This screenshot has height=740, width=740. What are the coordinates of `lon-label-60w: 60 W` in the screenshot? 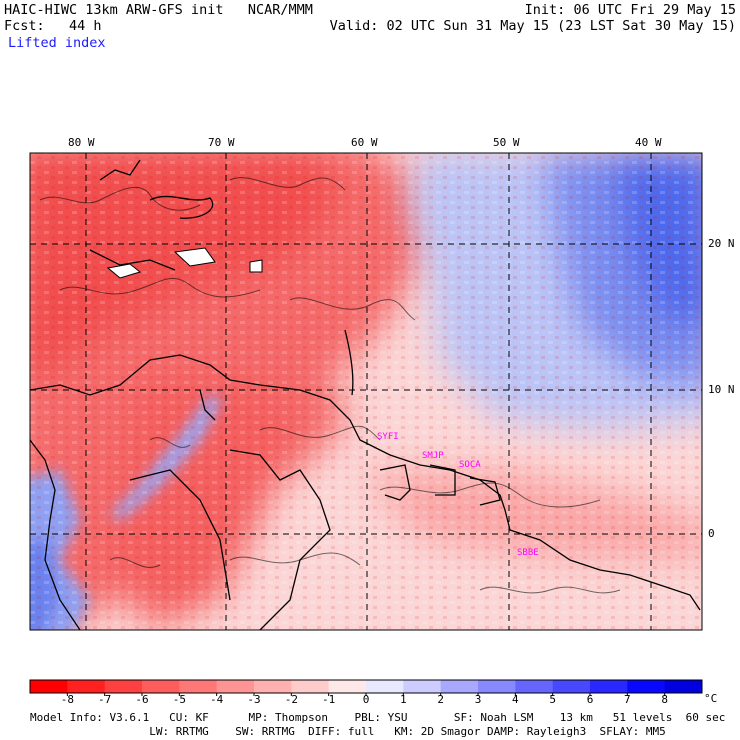 It's located at (364, 142).